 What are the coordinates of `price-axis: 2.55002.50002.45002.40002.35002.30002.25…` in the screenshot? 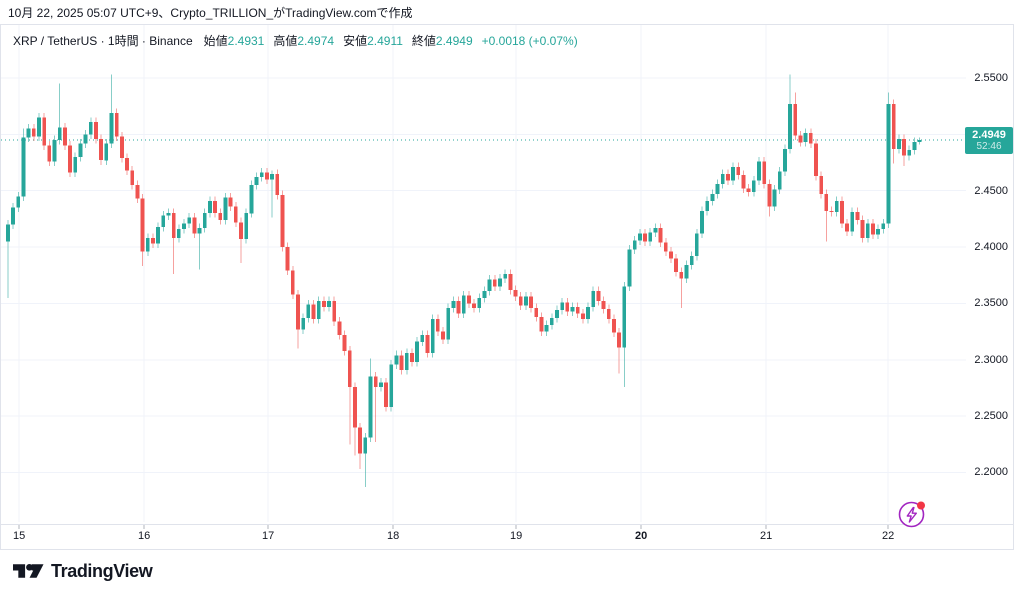 It's located at (974, 274).